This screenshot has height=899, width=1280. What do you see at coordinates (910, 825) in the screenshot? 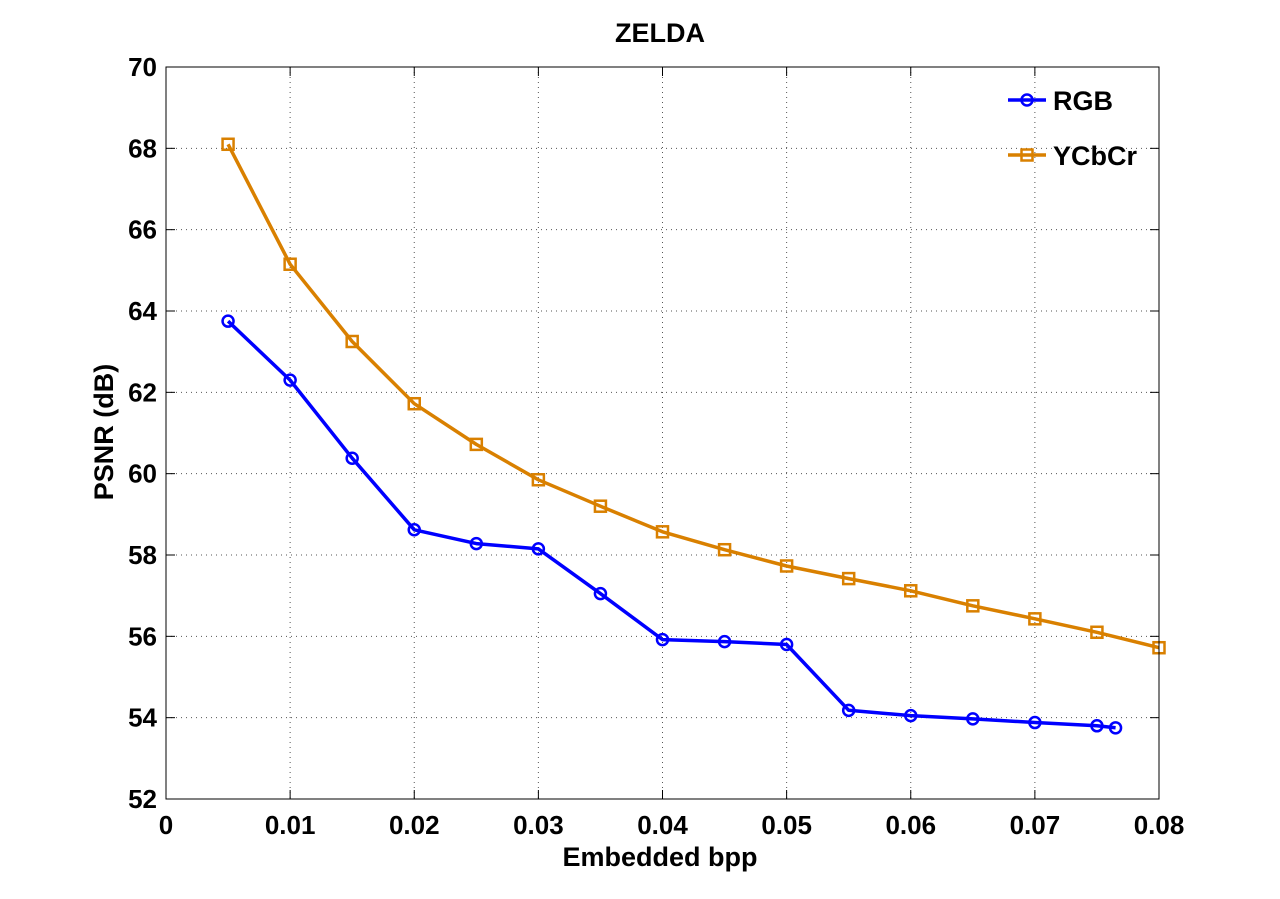
I see `x-tick-label: 0.06` at bounding box center [910, 825].